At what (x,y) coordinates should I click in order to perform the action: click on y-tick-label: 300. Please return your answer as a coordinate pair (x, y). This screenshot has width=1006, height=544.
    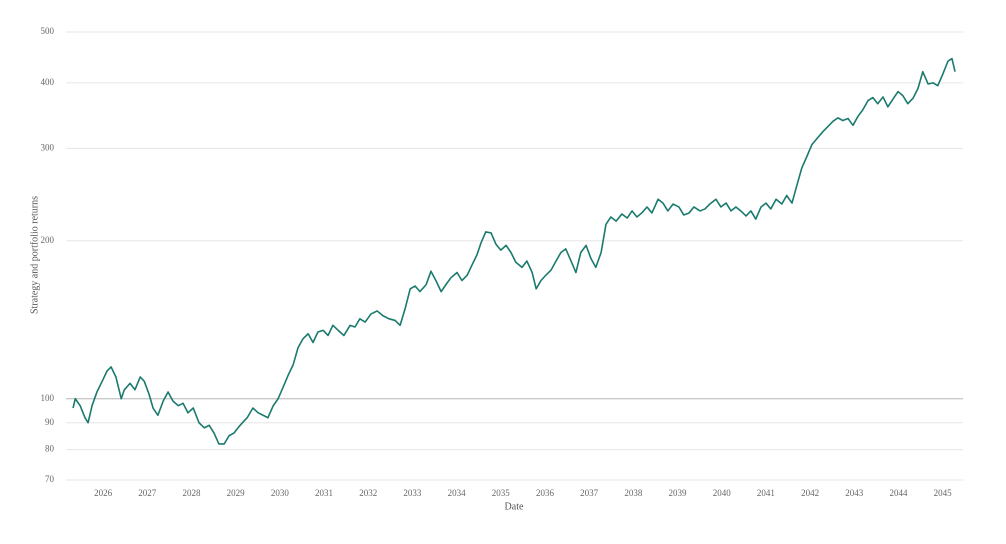
    Looking at the image, I should click on (48, 147).